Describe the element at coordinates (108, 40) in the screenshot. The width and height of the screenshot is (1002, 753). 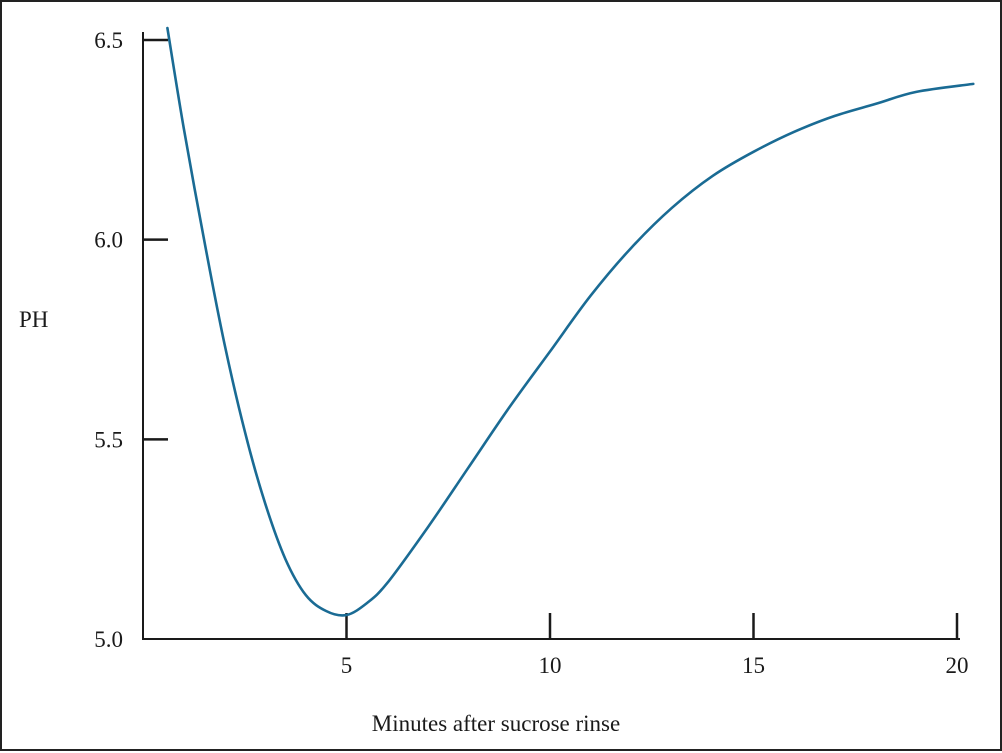
I see `y-tick-label: 6.5` at that location.